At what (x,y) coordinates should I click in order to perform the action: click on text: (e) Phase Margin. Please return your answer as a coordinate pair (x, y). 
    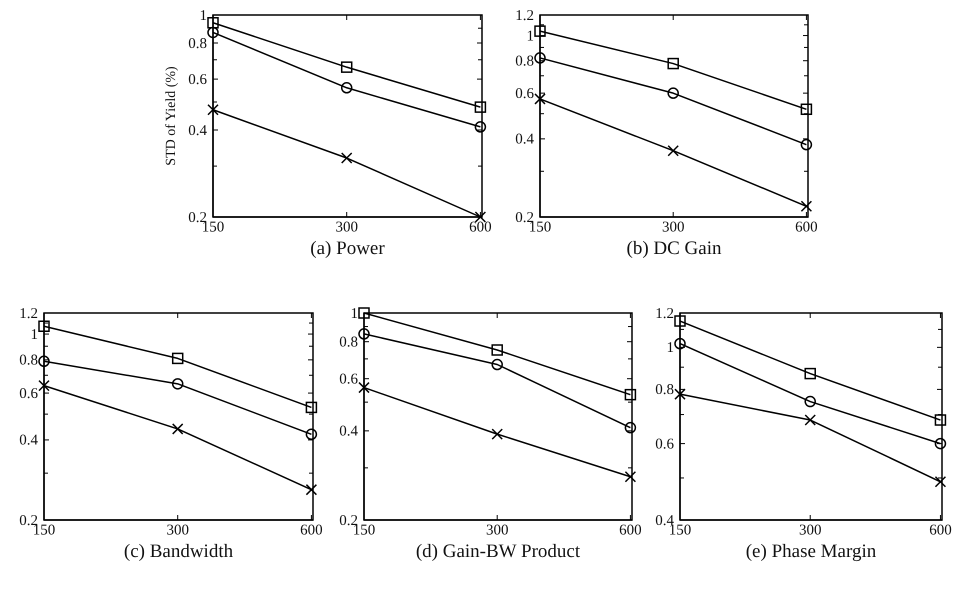
    Looking at the image, I should click on (811, 551).